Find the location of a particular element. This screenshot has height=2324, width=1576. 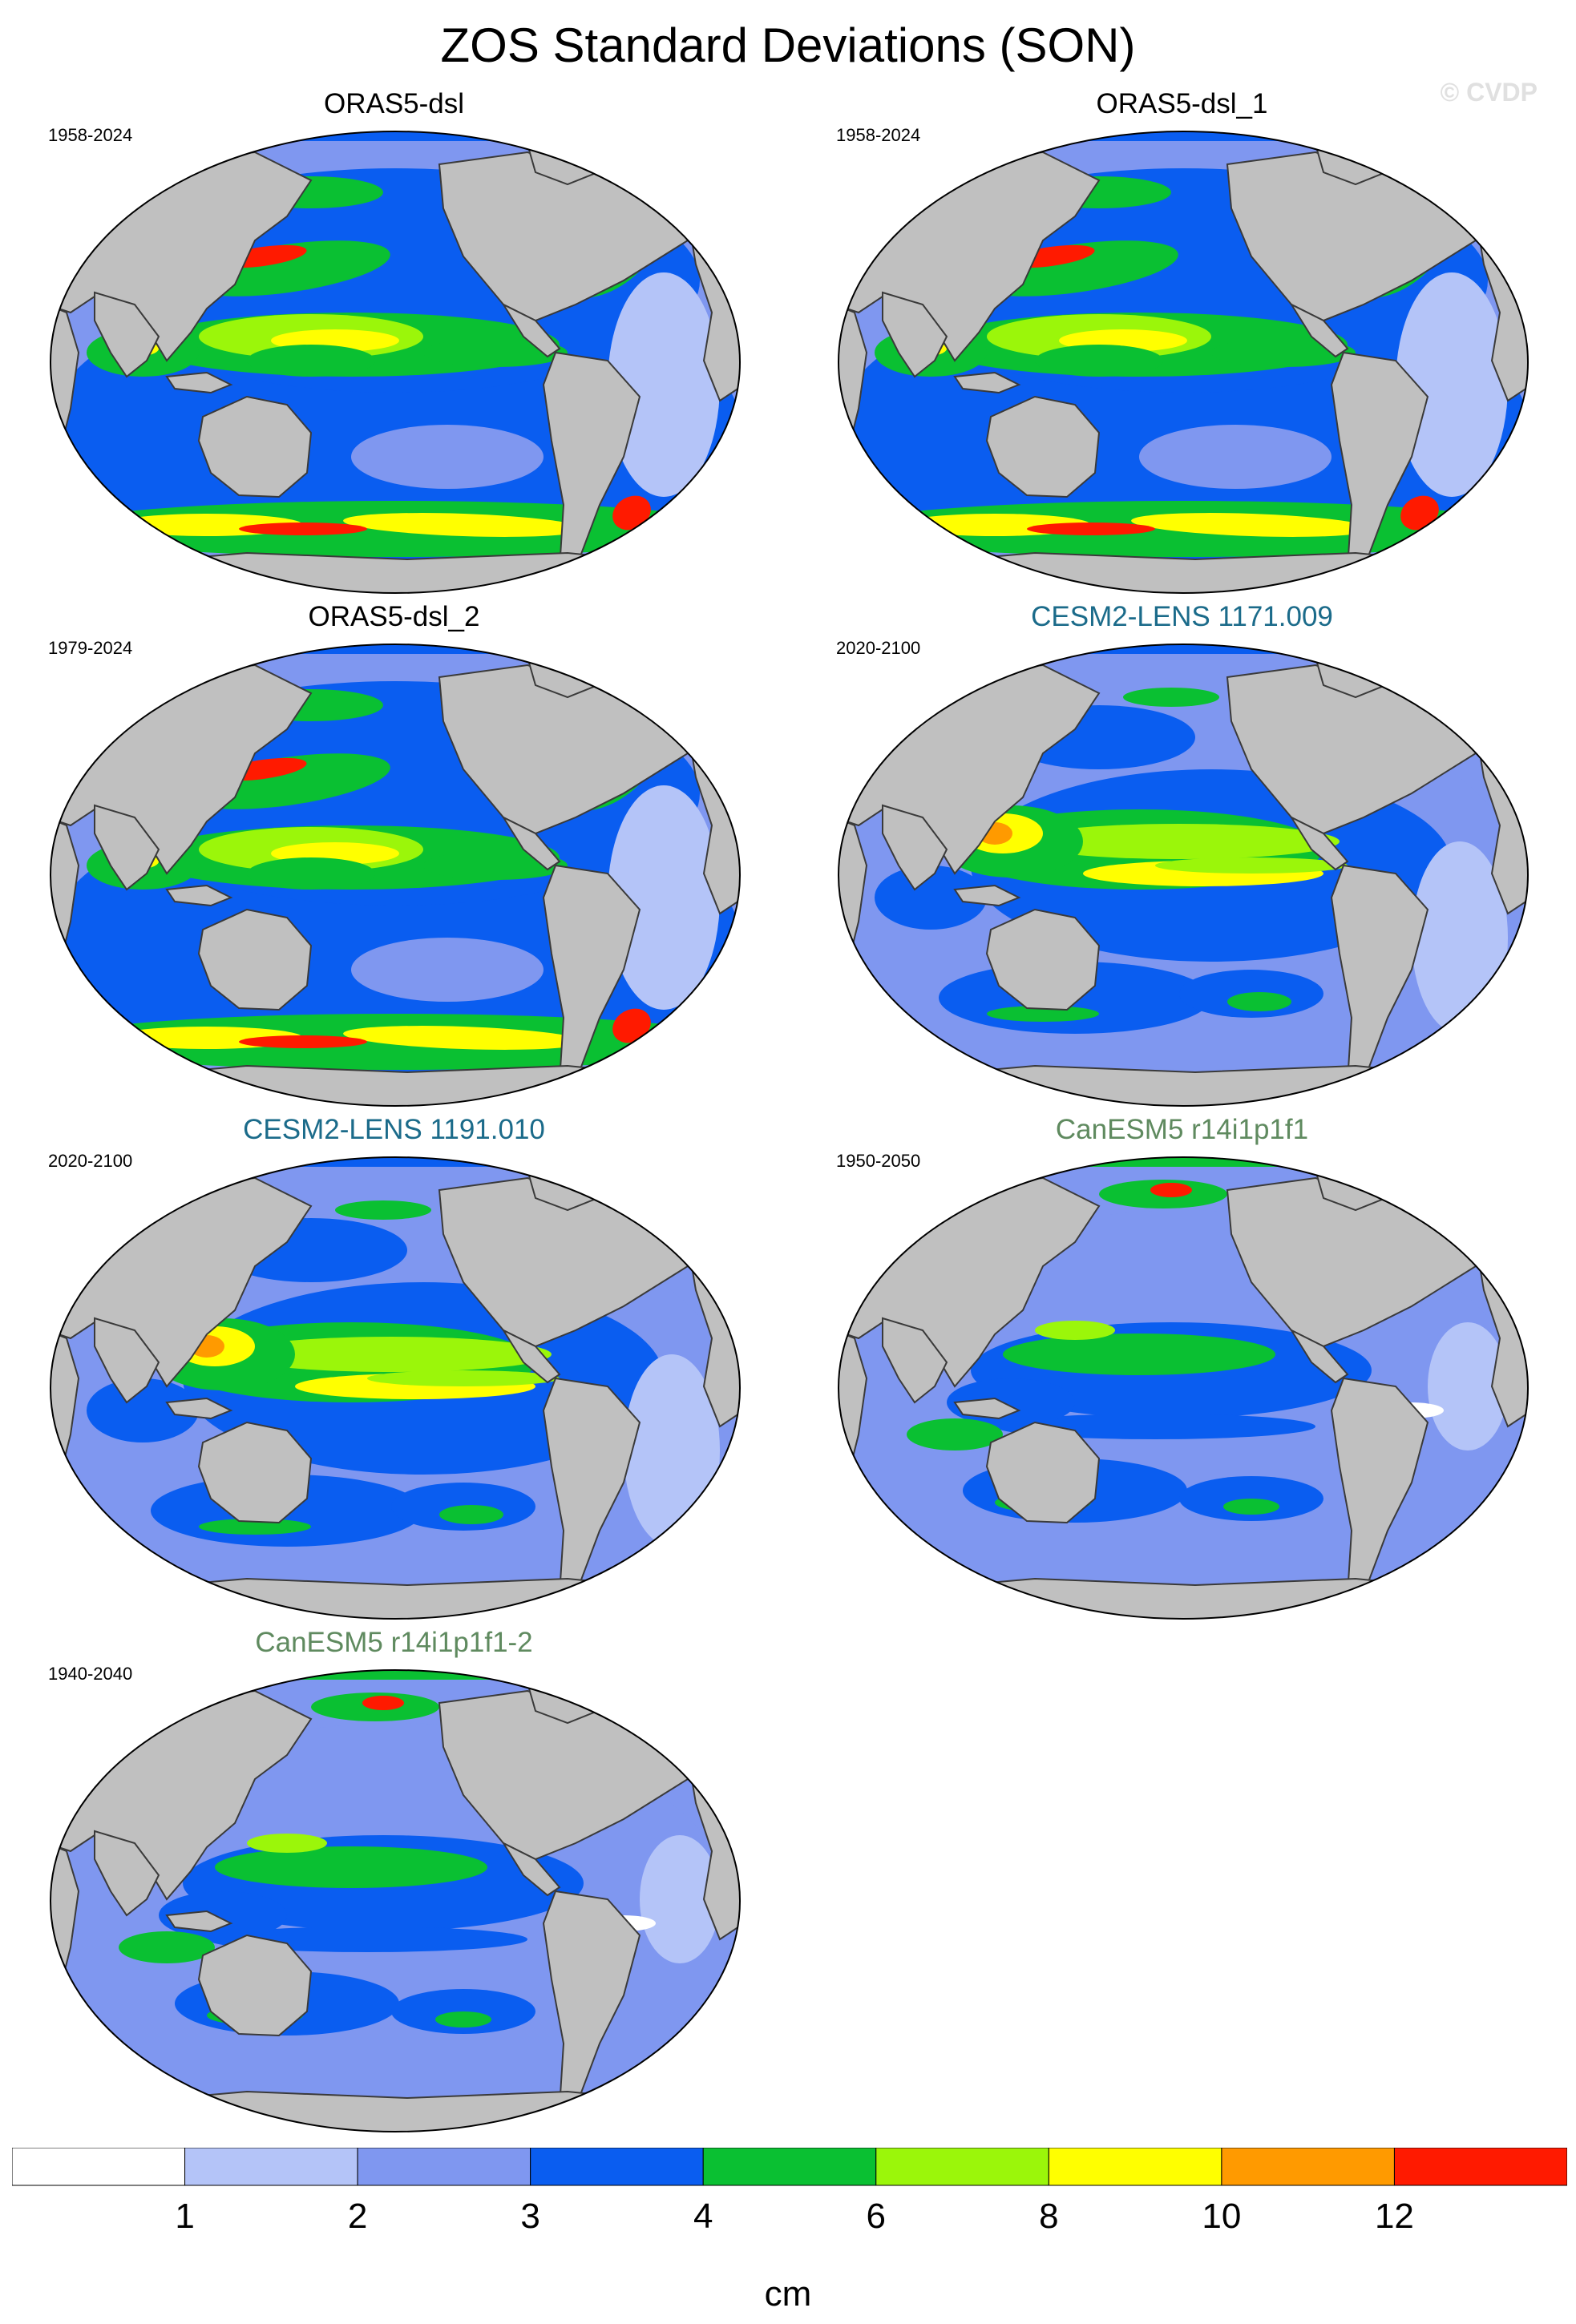

panel-period: 2020-2100 is located at coordinates (90, 1161).